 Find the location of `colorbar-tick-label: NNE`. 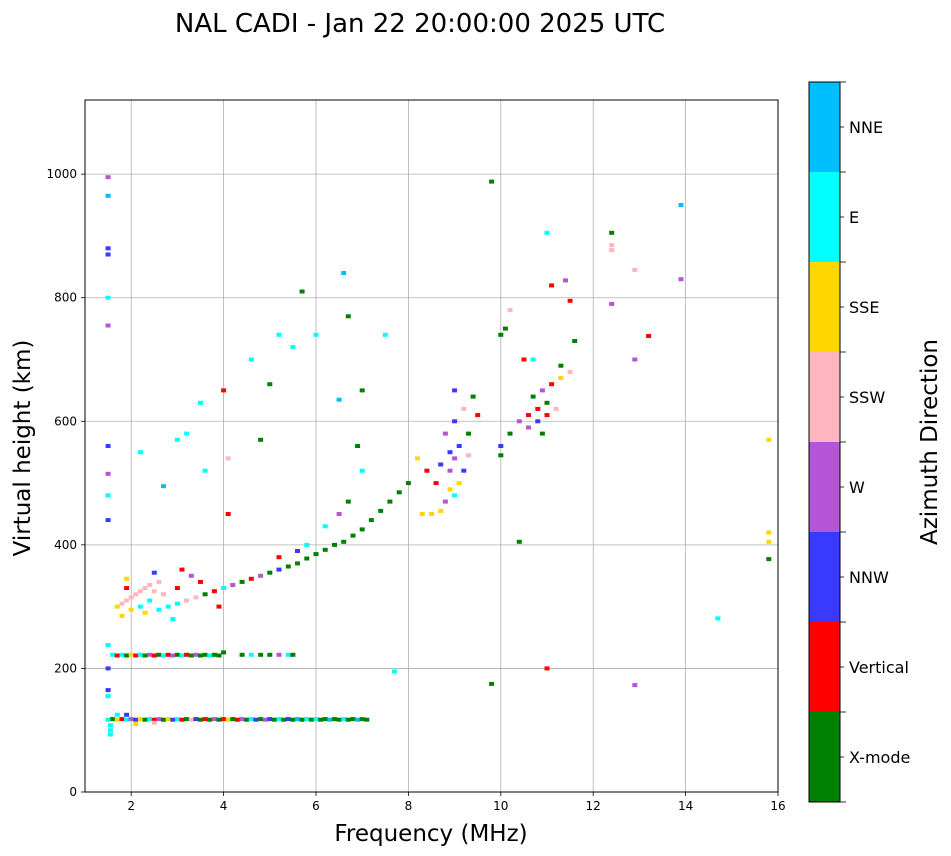

colorbar-tick-label: NNE is located at coordinates (866, 127).